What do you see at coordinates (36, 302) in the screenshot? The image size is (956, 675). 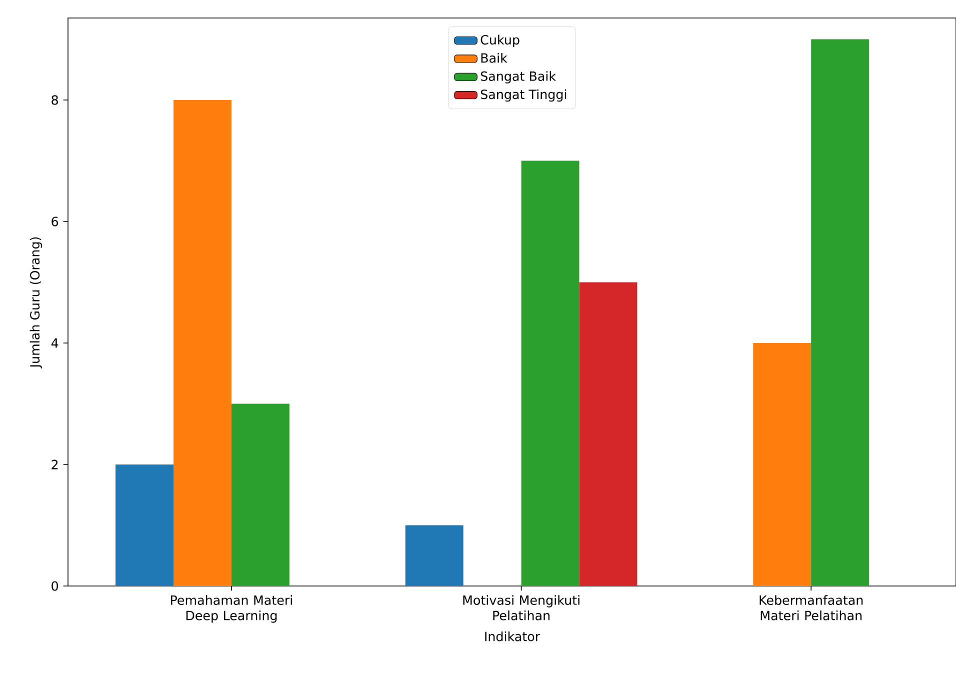 I see `y-axis-title: Jumlah Guru (Orang)` at bounding box center [36, 302].